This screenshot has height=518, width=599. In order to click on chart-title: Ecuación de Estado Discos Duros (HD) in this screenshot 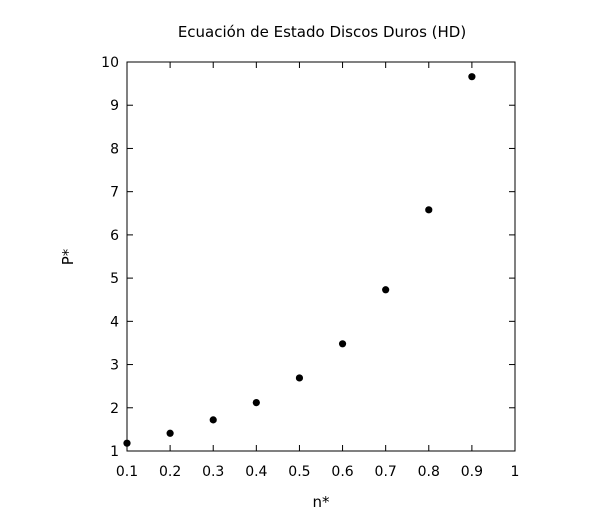, I will do `click(322, 32)`.